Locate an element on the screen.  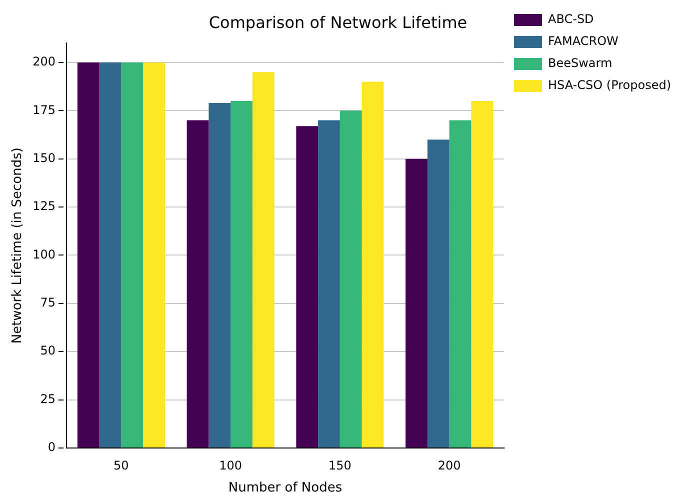
legend-label: HSA-CSO (Proposed) is located at coordinates (610, 85).